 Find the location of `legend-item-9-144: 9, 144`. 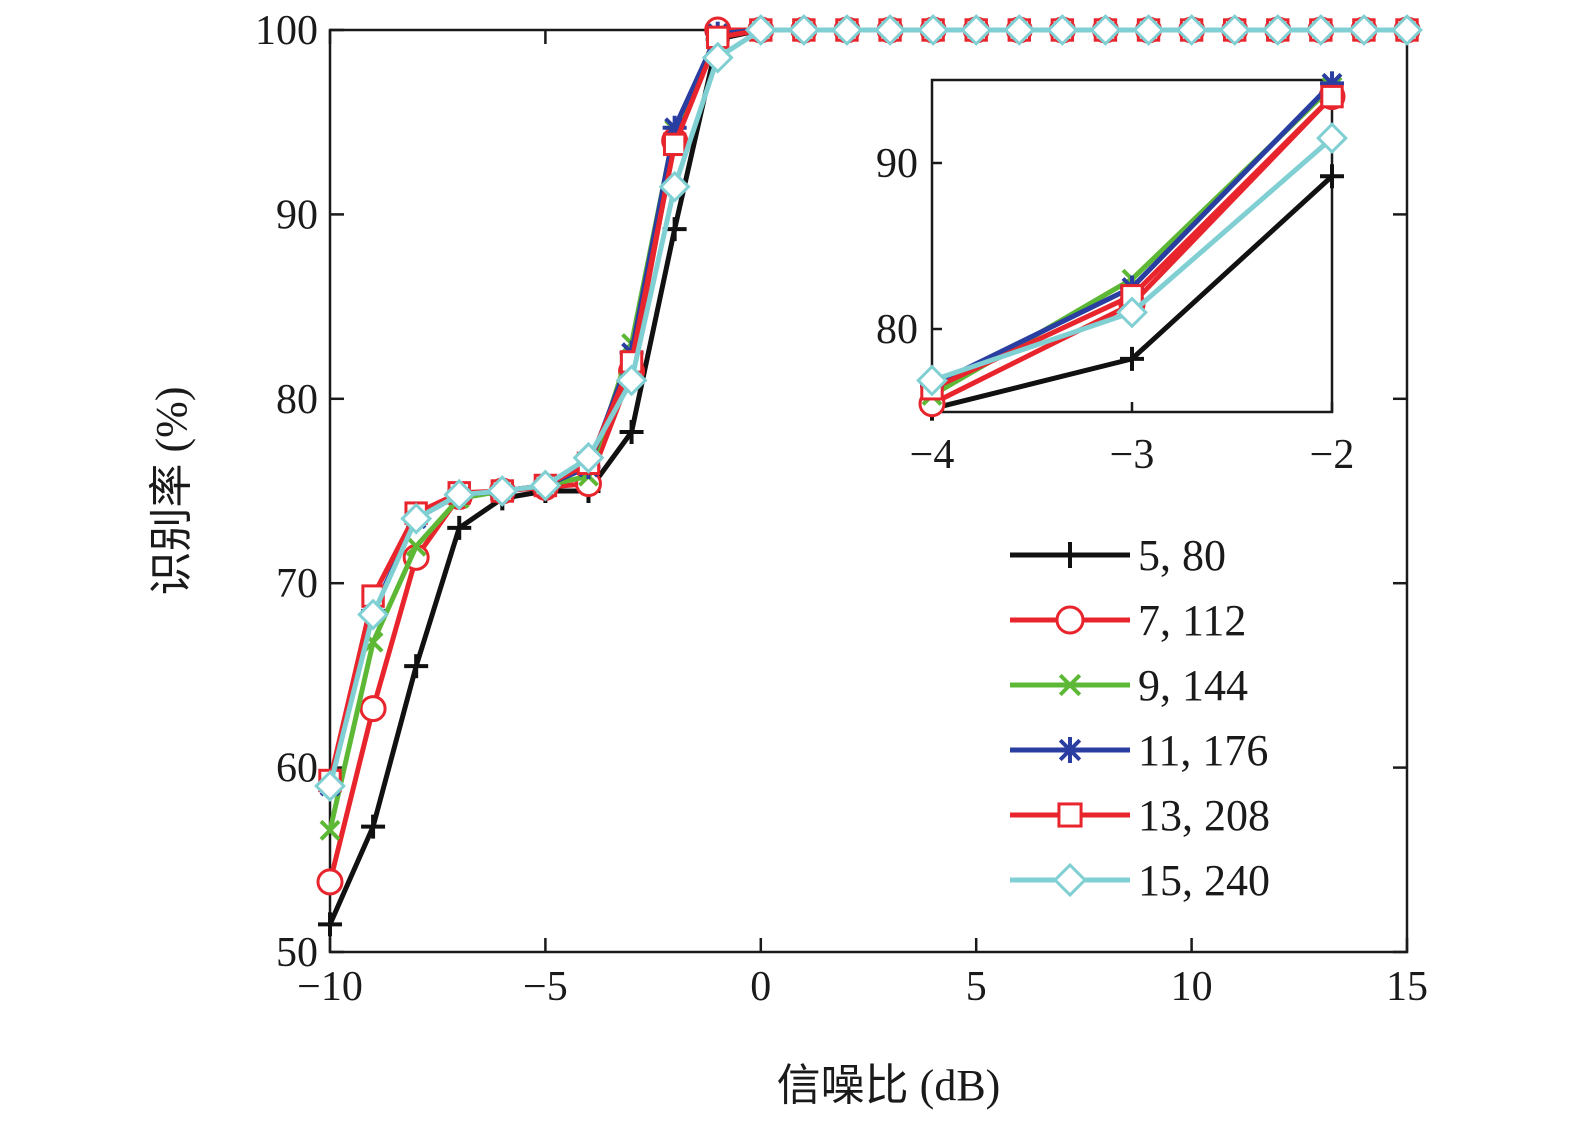

legend-item-9-144: 9, 144 is located at coordinates (1129, 685).